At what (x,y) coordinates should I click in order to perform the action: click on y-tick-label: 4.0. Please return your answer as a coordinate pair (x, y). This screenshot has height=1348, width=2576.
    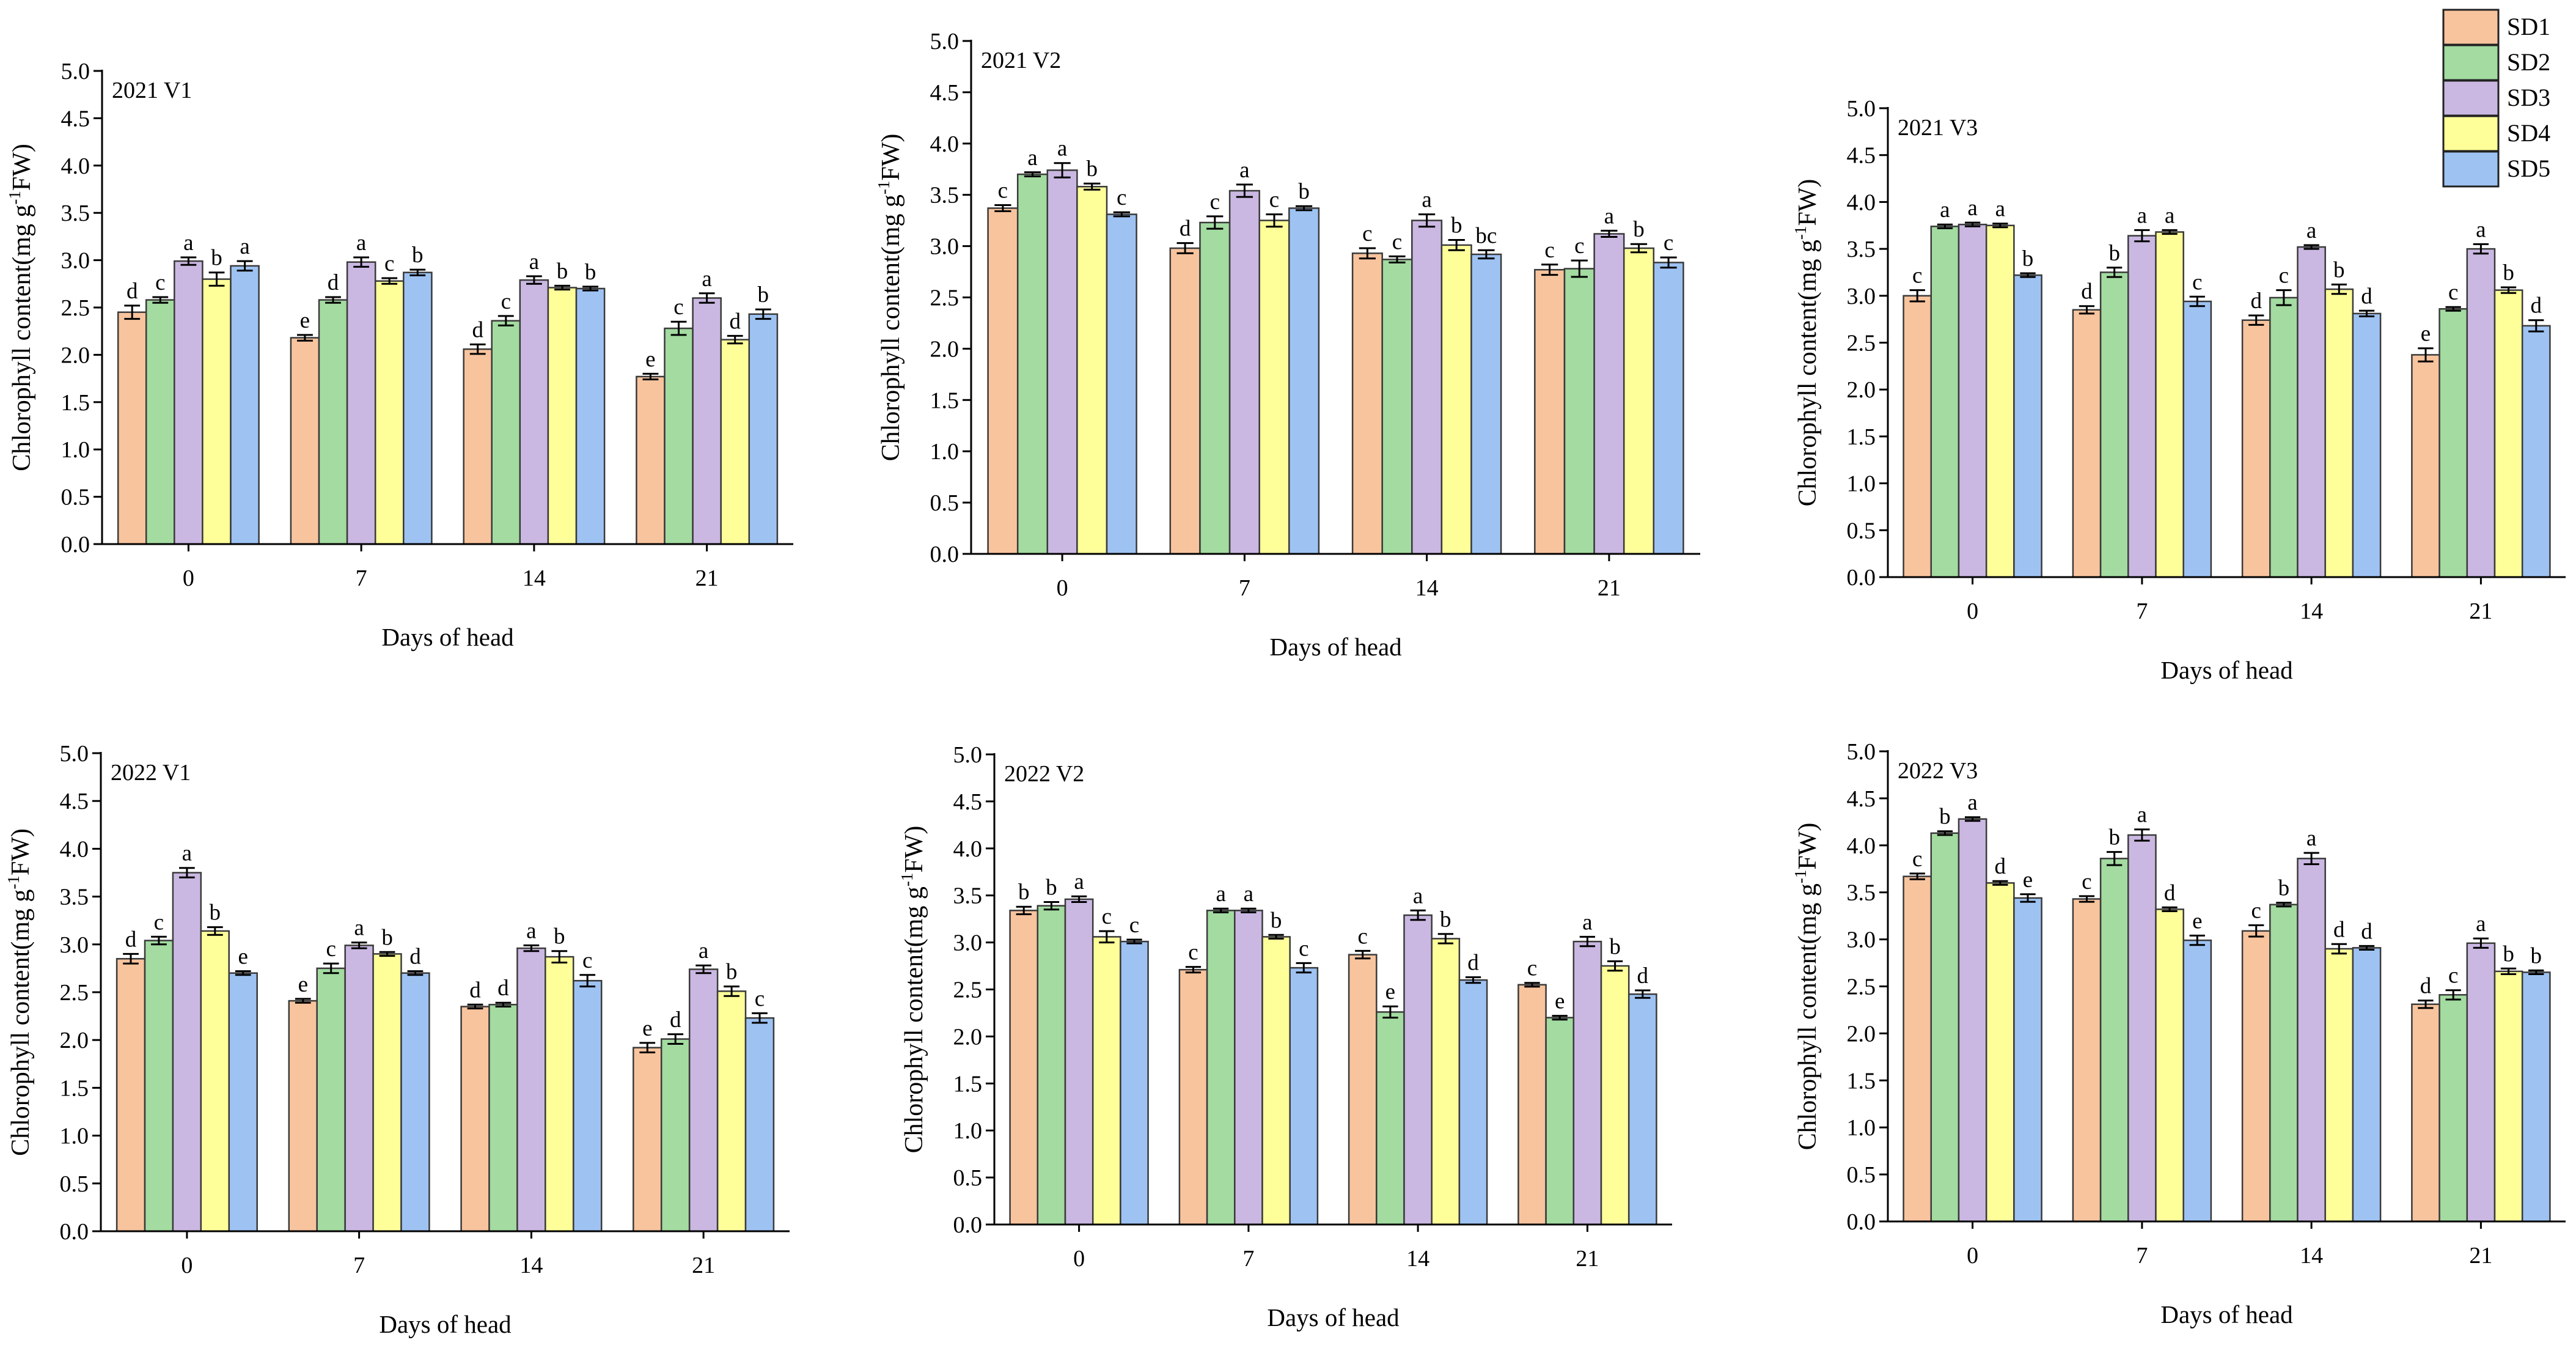
    Looking at the image, I should click on (945, 144).